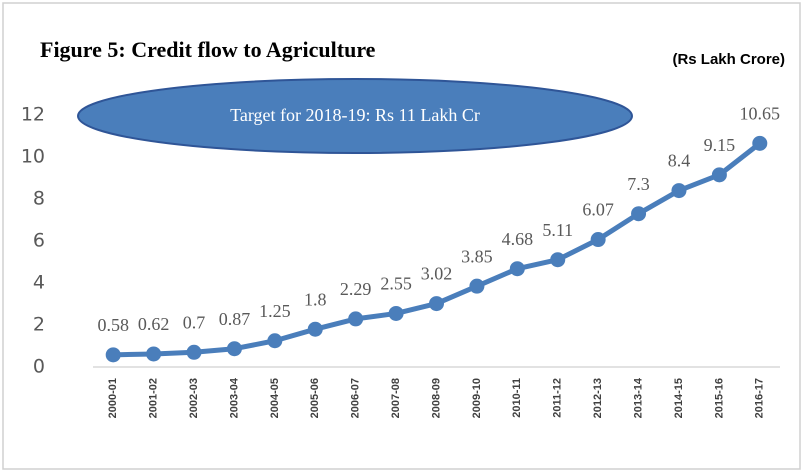  Describe the element at coordinates (558, 398) in the screenshot. I see `x-tick-label: 2011-12` at that location.